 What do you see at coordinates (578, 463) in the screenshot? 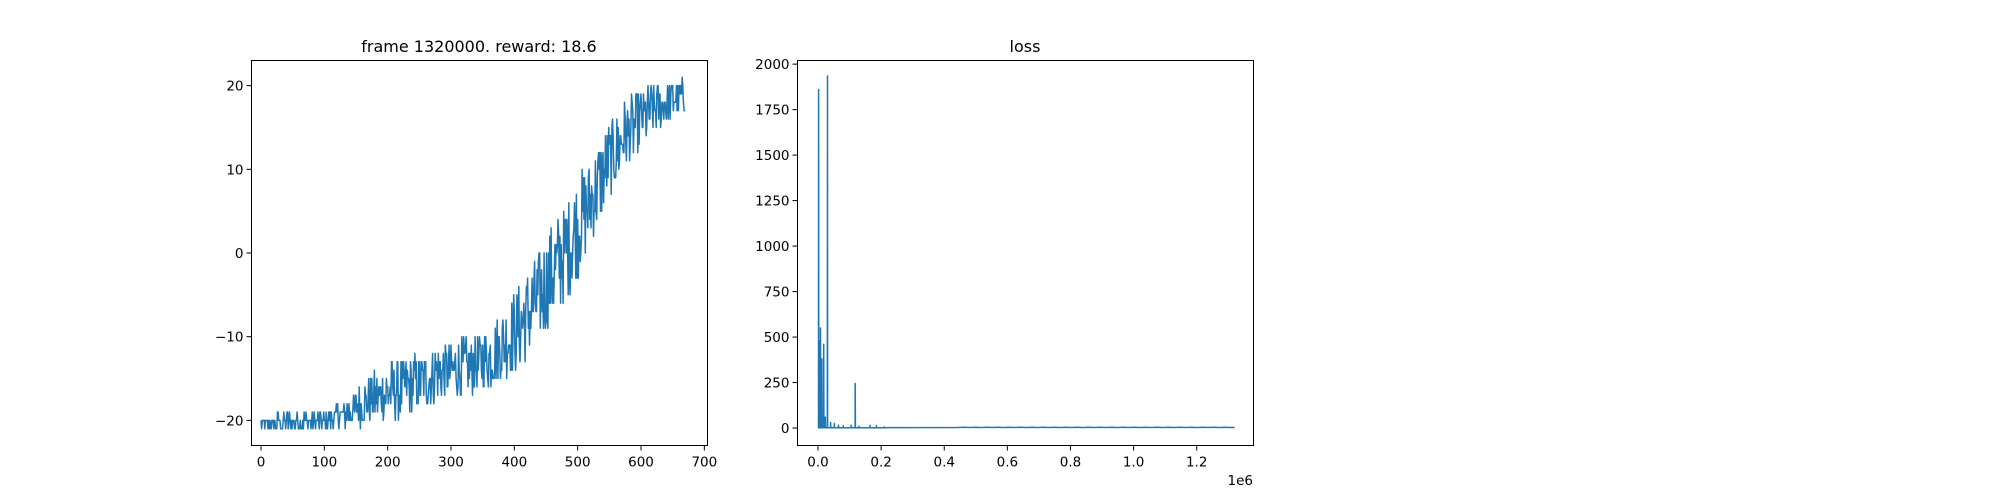
I see `reward-x-tick-label: 500` at bounding box center [578, 463].